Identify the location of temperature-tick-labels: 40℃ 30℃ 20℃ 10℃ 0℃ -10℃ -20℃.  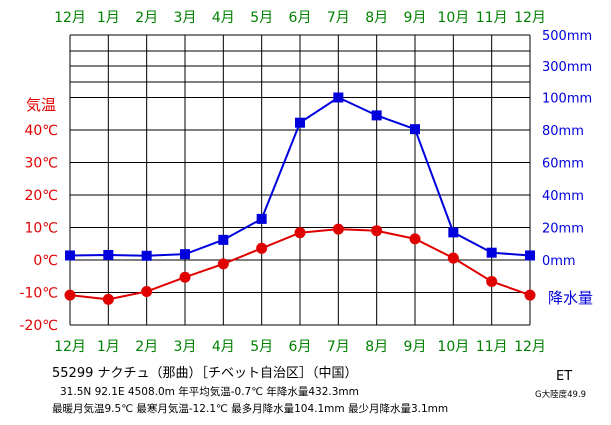
(38, 228).